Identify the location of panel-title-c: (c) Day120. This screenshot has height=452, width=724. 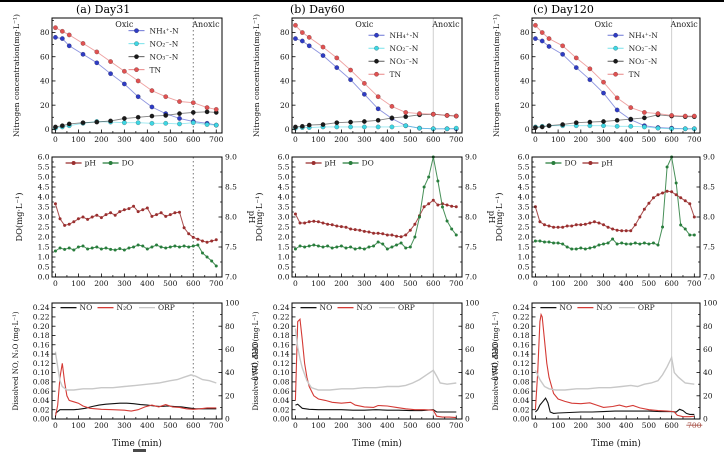
(563, 9).